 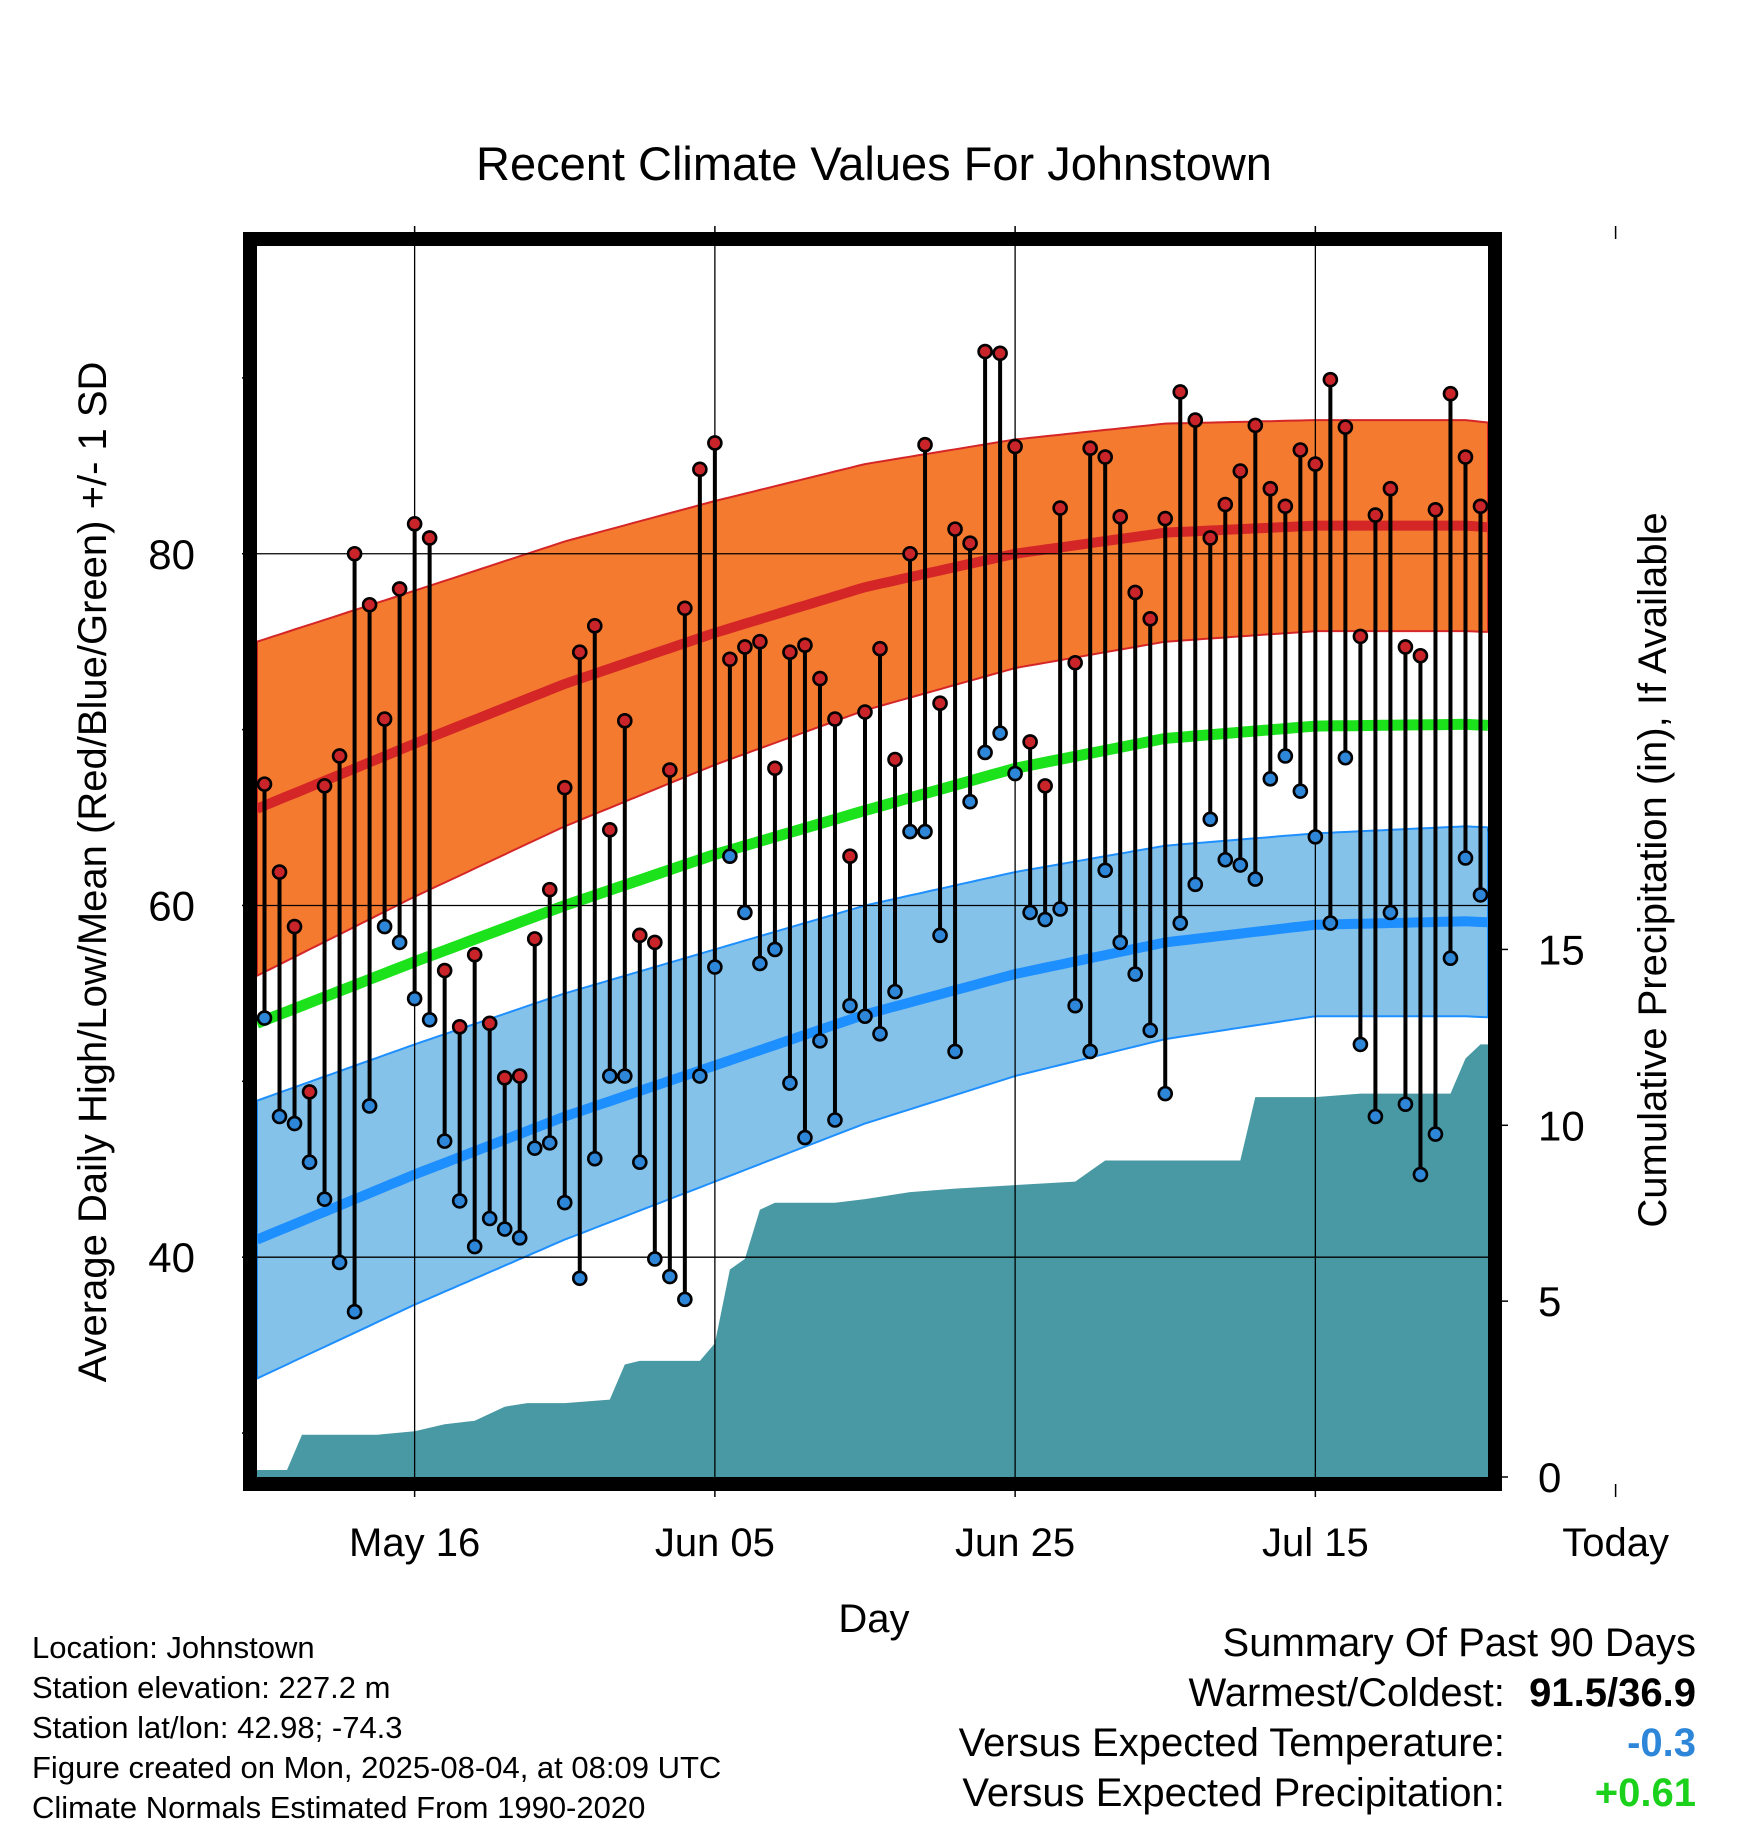 I want to click on summary-temp-row: Versus Expected Temperature: -0.3, so click(x=1327, y=1743).